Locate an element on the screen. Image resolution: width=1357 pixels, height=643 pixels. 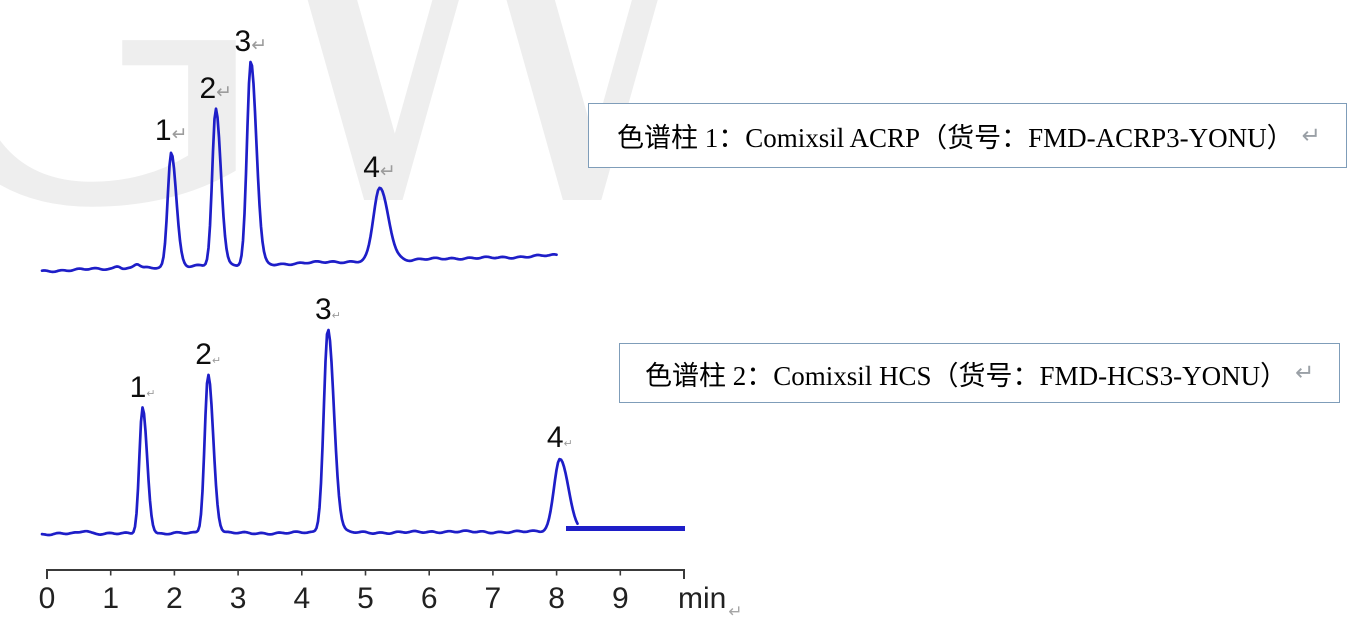
axis-tick-9: 9 is located at coordinates (620, 598).